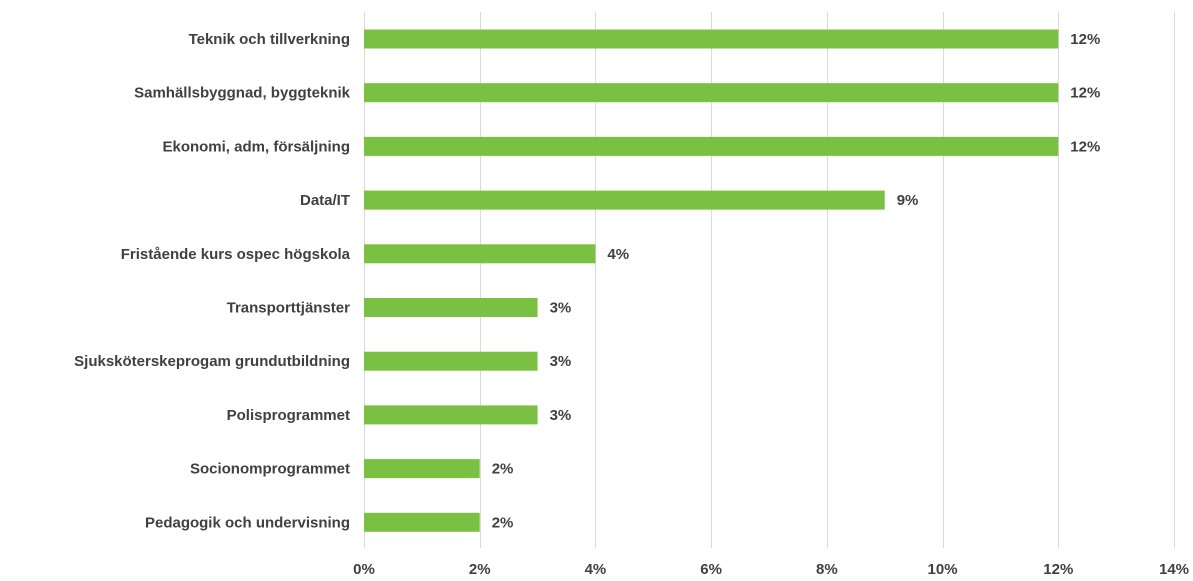 The image size is (1193, 581). Describe the element at coordinates (325, 200) in the screenshot. I see `category-label: Data/IT` at that location.